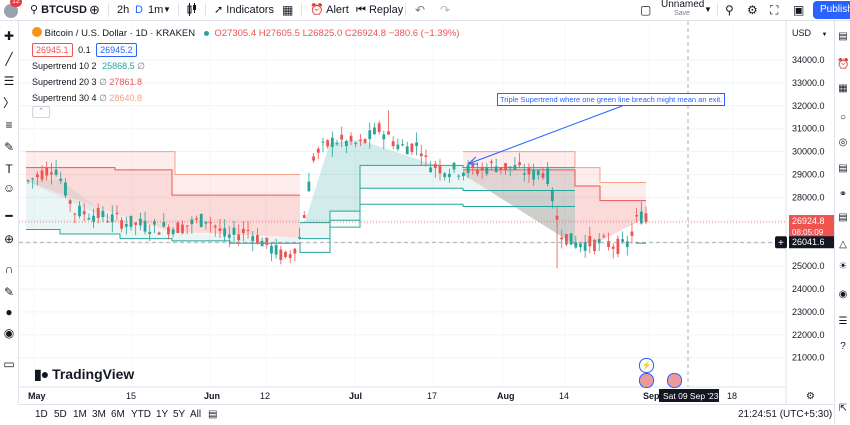 Image resolution: width=850 pixels, height=425 pixels. What do you see at coordinates (9, 125) in the screenshot?
I see `fib-icon: ≡` at bounding box center [9, 125].